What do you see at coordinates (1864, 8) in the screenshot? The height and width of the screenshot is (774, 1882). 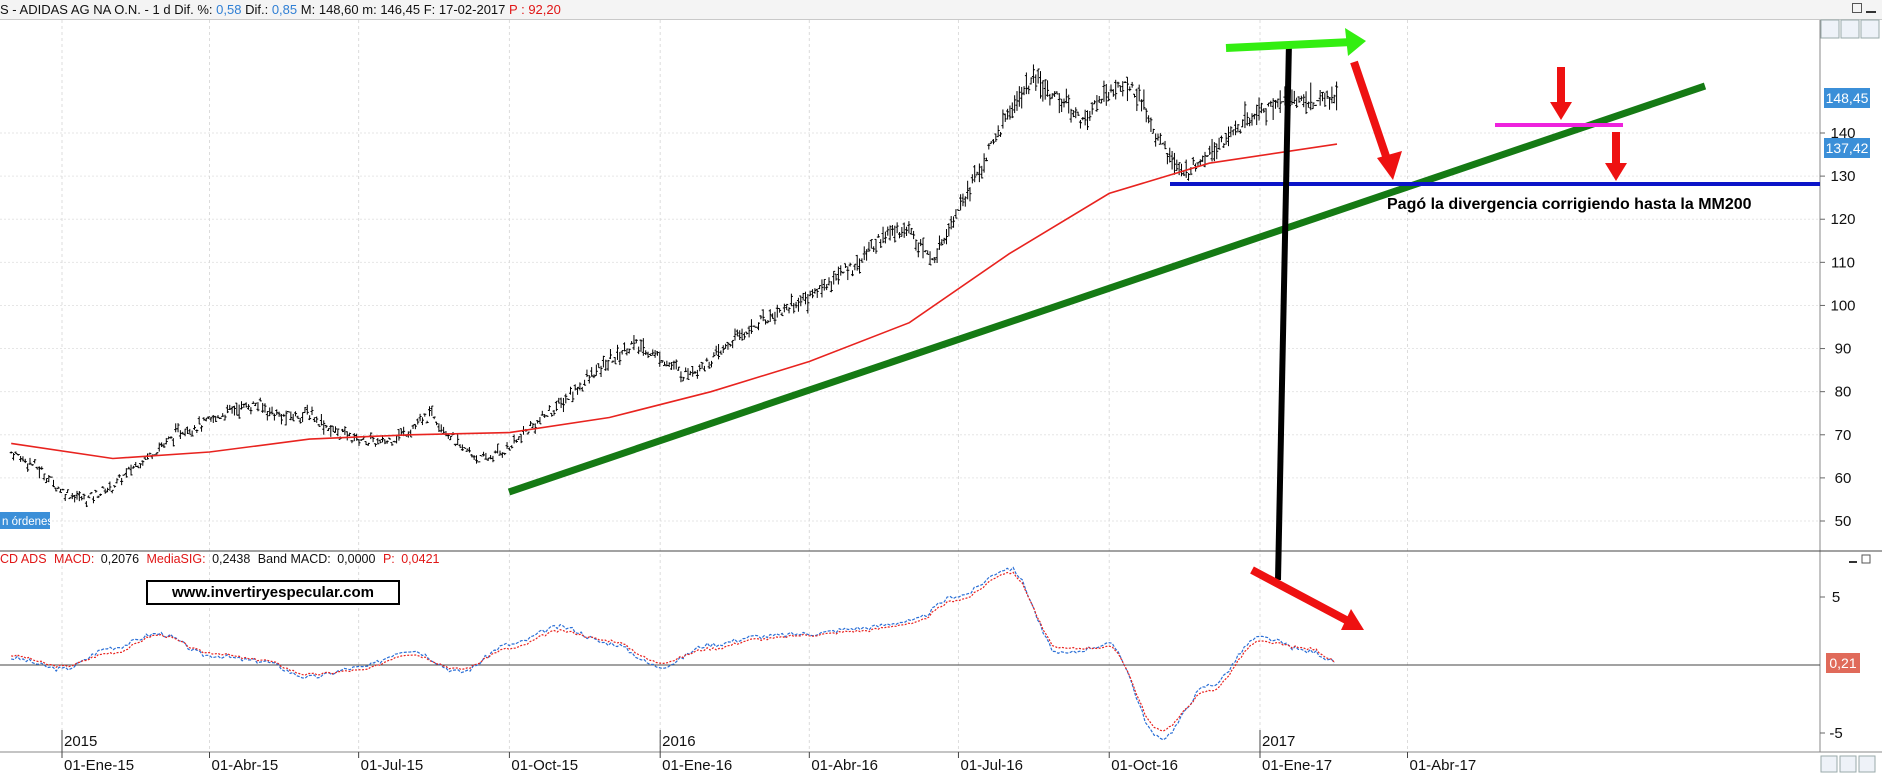 I see `header-window-buttons` at bounding box center [1864, 8].